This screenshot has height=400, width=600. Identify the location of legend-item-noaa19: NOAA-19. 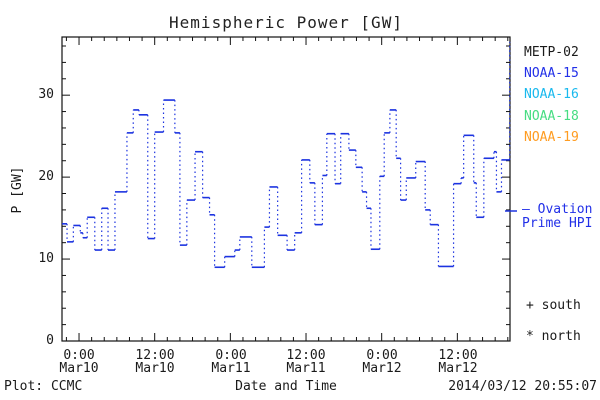
(551, 137).